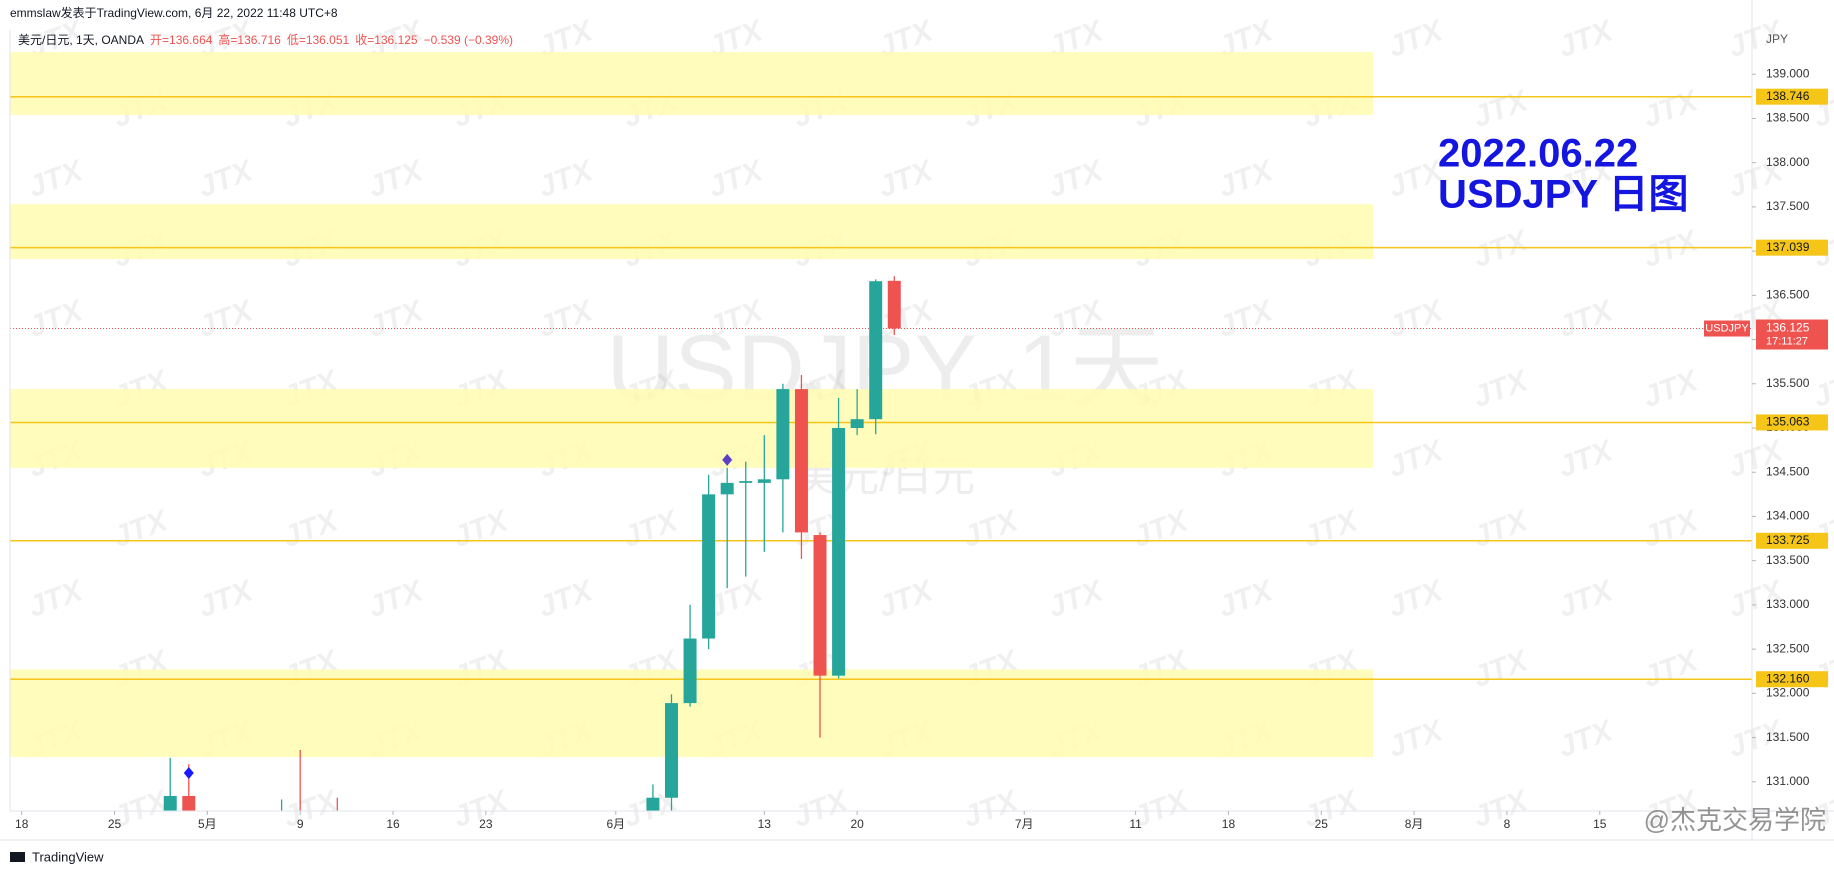 The image size is (1834, 875). I want to click on level-label: 135.063, so click(1788, 422).